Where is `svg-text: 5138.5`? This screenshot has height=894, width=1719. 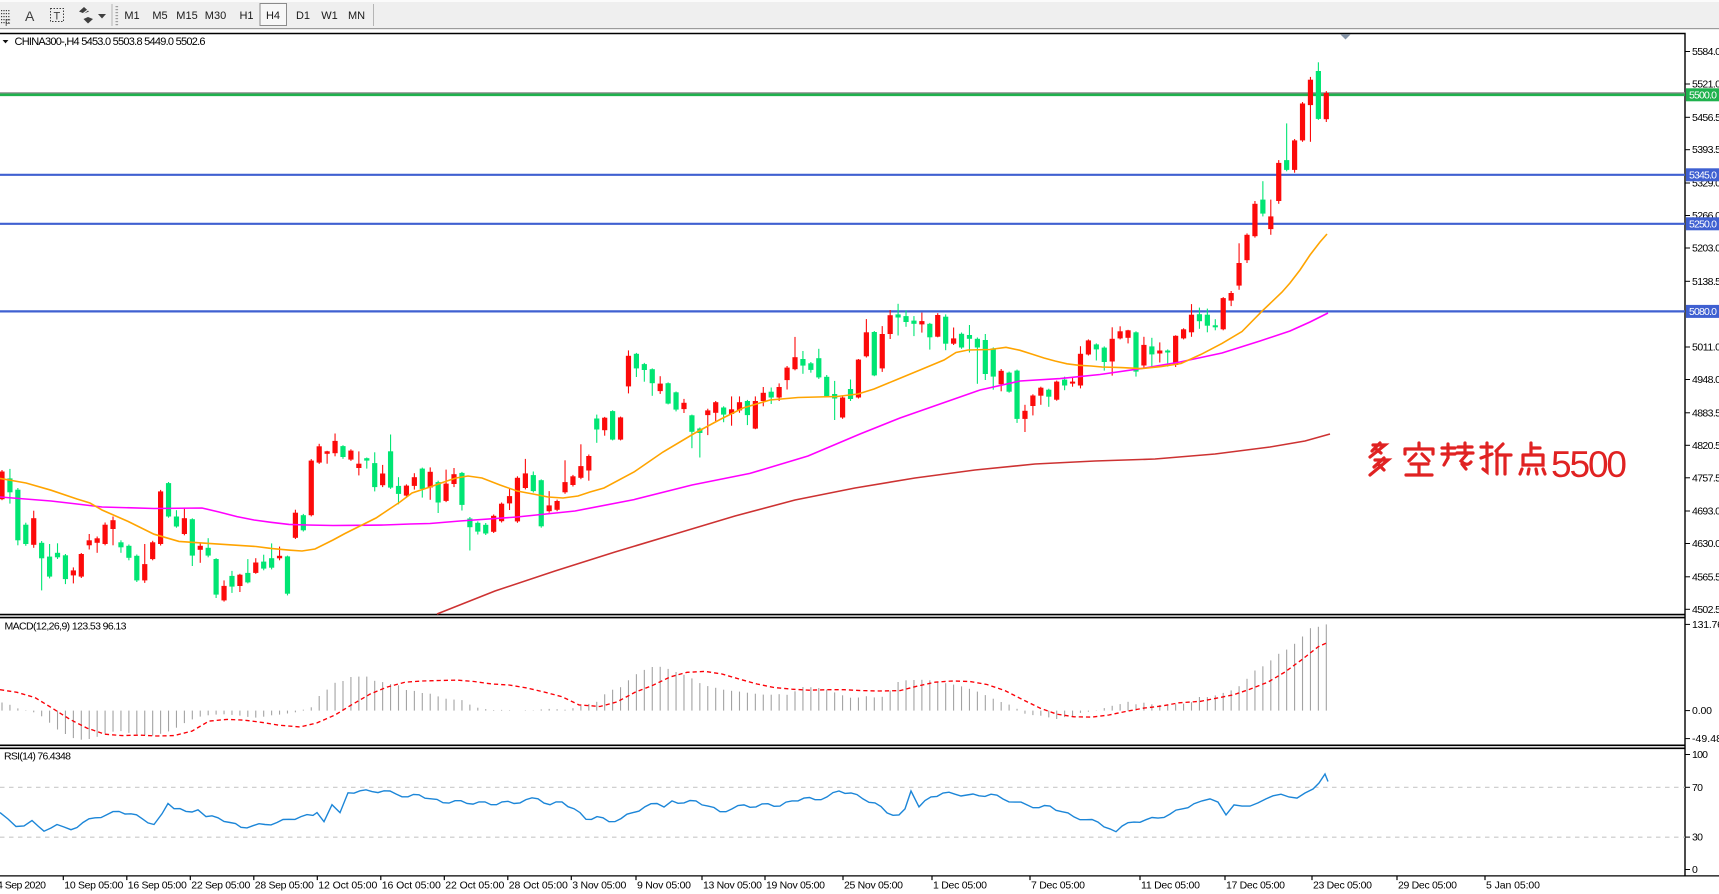 svg-text: 5138.5 is located at coordinates (1705, 282).